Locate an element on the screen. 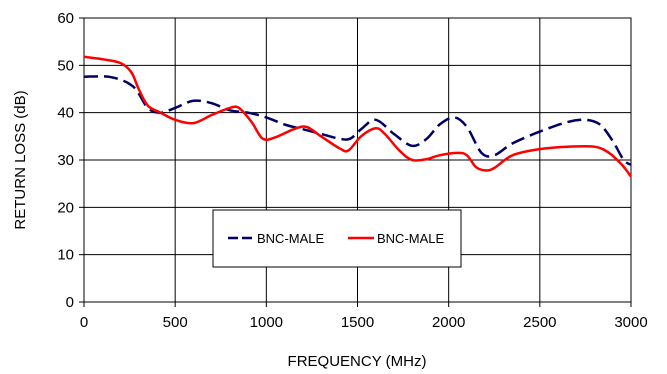  y-axis-ticks: 0 10 20 30 40 50 60 is located at coordinates (70, 160).